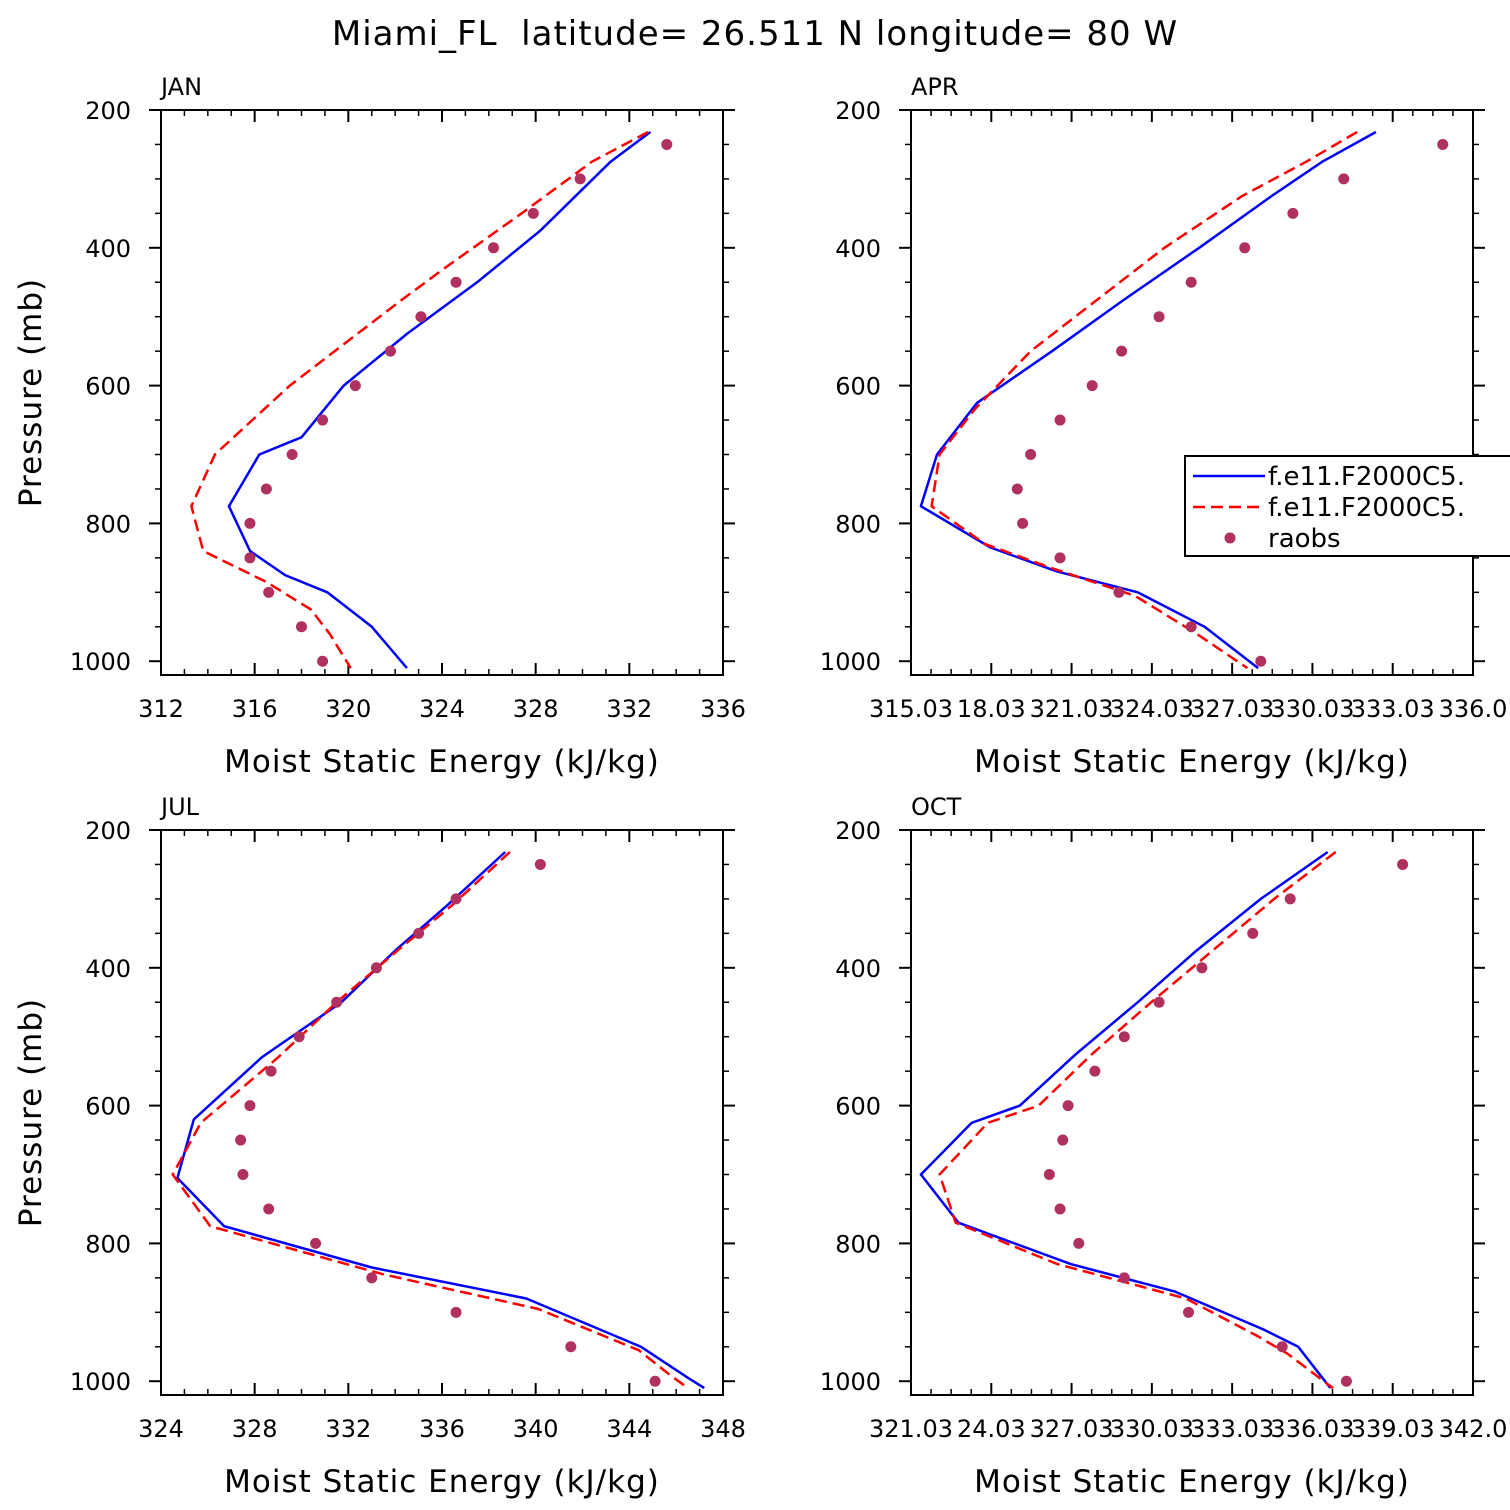  Describe the element at coordinates (723, 1429) in the screenshot. I see `x-tick-label: 348` at that location.